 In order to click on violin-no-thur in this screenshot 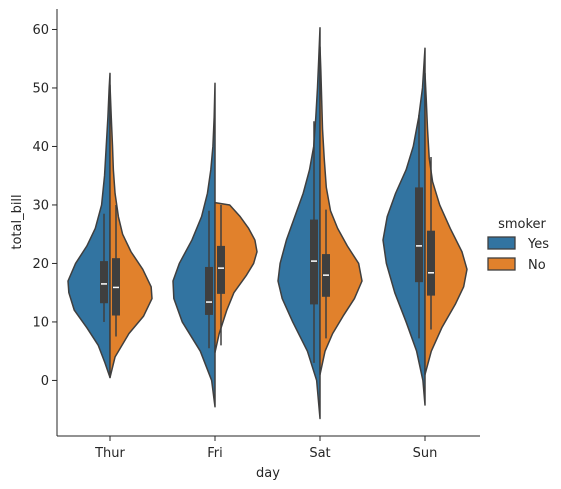, I will do `click(131, 231)`.